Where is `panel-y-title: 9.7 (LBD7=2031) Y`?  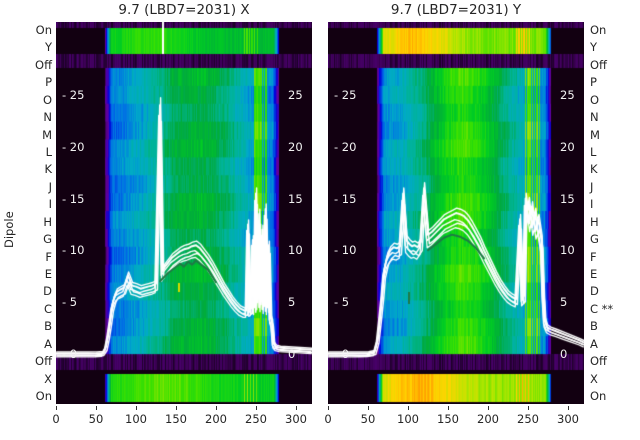 panel-y-title: 9.7 (LBD7=2031) Y is located at coordinates (456, 10).